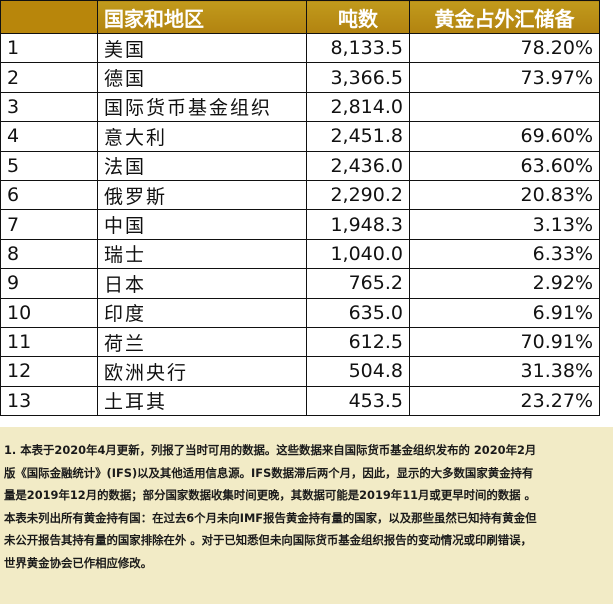  I want to click on rank-cell: 4, so click(49, 136).